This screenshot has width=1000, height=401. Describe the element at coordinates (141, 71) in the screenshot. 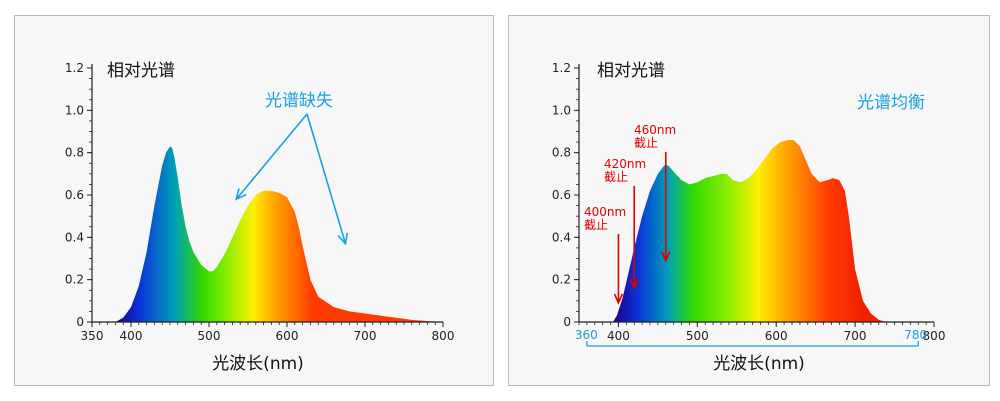

I see `y-axis-label-left: 相对光谱` at that location.